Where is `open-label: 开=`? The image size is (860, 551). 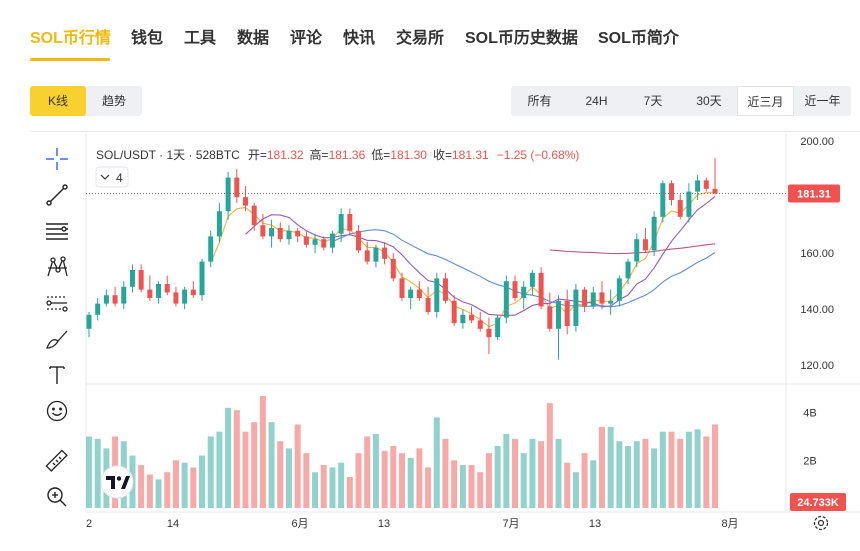 open-label: 开= is located at coordinates (257, 155).